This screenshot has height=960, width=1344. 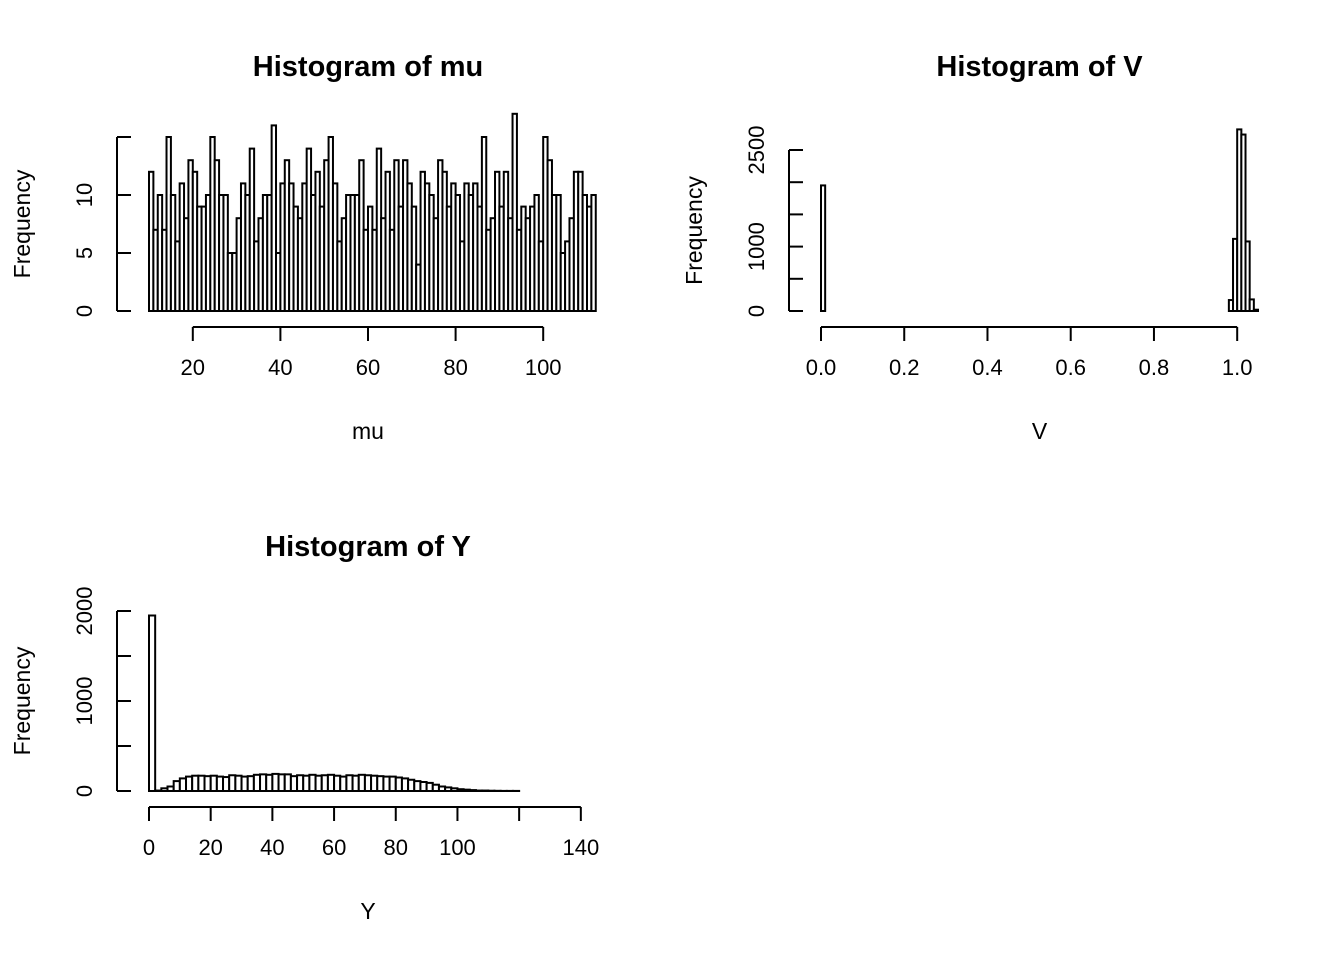 What do you see at coordinates (904, 367) in the screenshot?
I see `x-tick-label: 0.2` at bounding box center [904, 367].